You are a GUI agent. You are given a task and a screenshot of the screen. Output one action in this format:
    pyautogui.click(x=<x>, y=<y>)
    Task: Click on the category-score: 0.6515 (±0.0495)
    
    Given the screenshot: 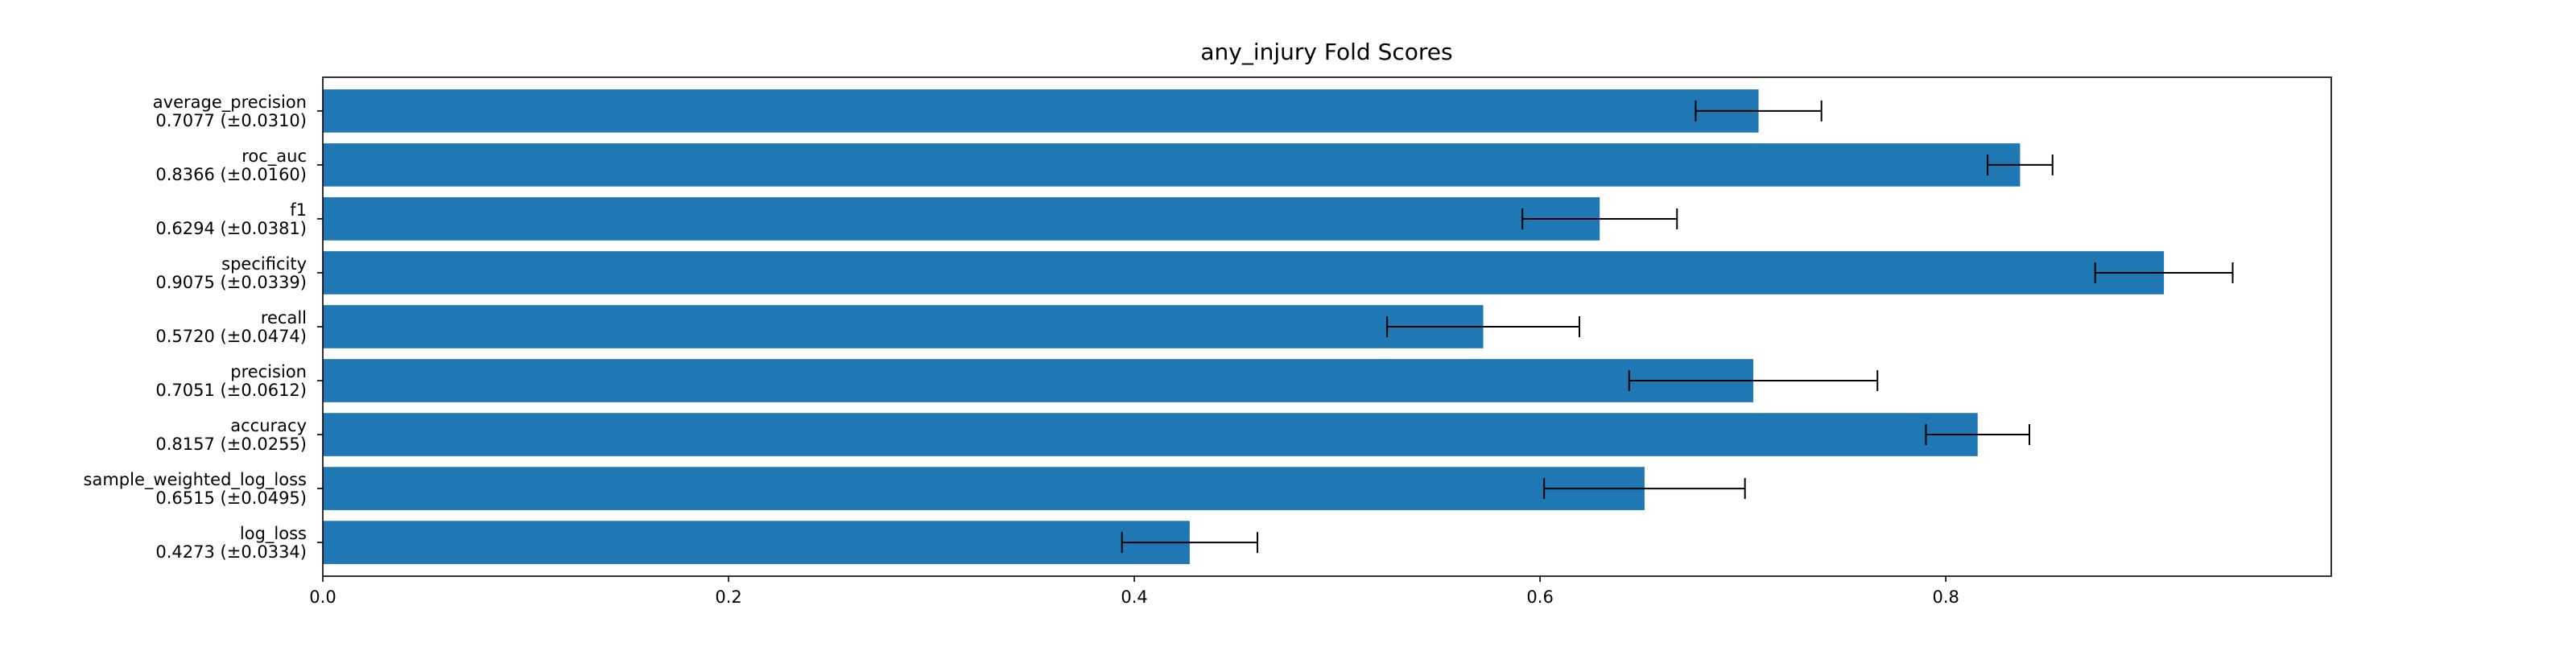 What is the action you would take?
    pyautogui.click(x=231, y=498)
    